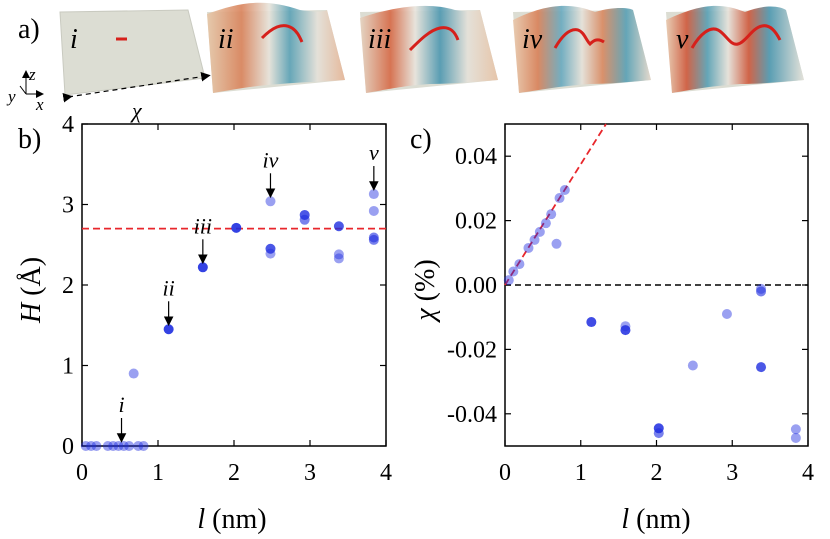 The width and height of the screenshot is (830, 539). What do you see at coordinates (68, 206) in the screenshot?
I see `b-ytick-label: 3` at bounding box center [68, 206].